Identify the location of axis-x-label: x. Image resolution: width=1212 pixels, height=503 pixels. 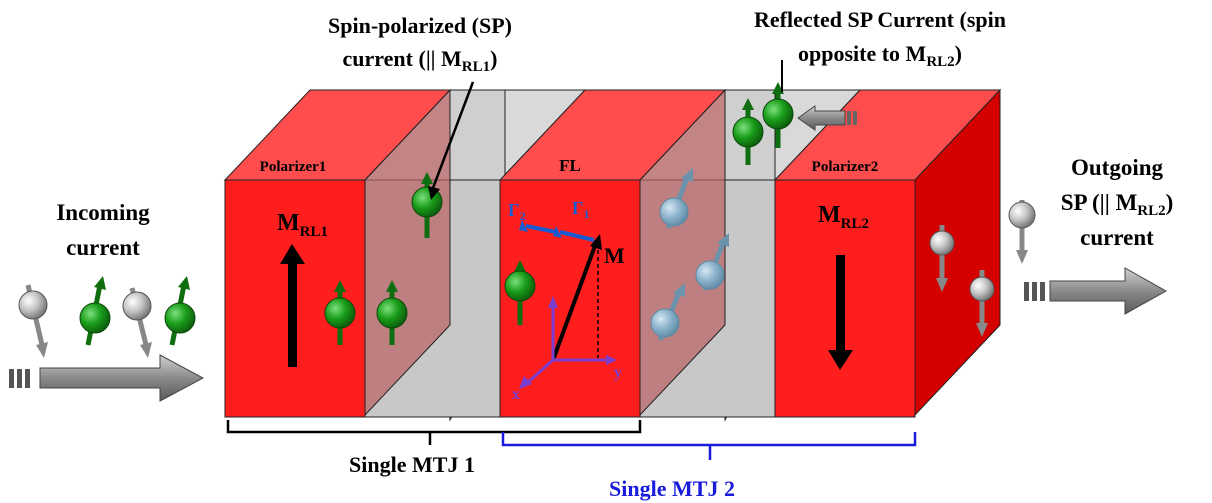
(516, 394).